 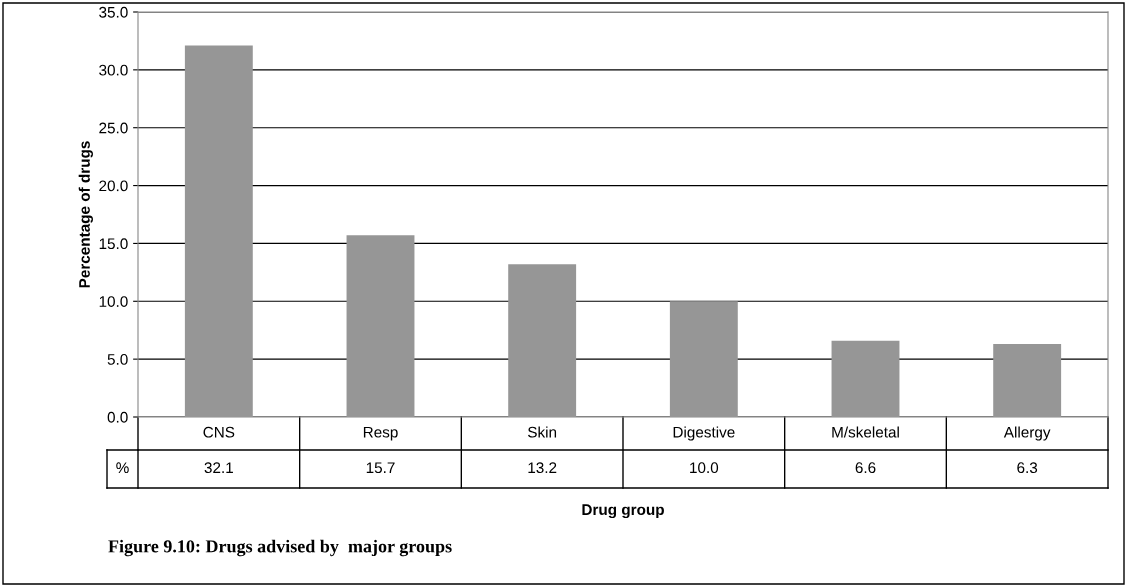 What do you see at coordinates (218, 468) in the screenshot?
I see `text: 32.1` at bounding box center [218, 468].